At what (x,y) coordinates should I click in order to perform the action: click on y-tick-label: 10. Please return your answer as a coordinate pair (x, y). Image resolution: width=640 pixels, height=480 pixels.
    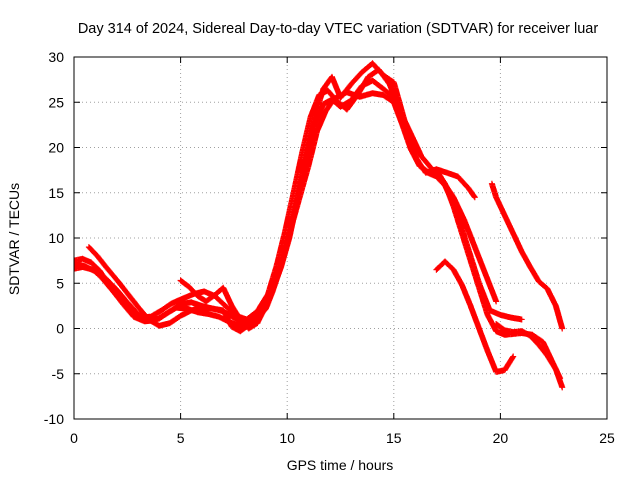
    Looking at the image, I should click on (56, 238).